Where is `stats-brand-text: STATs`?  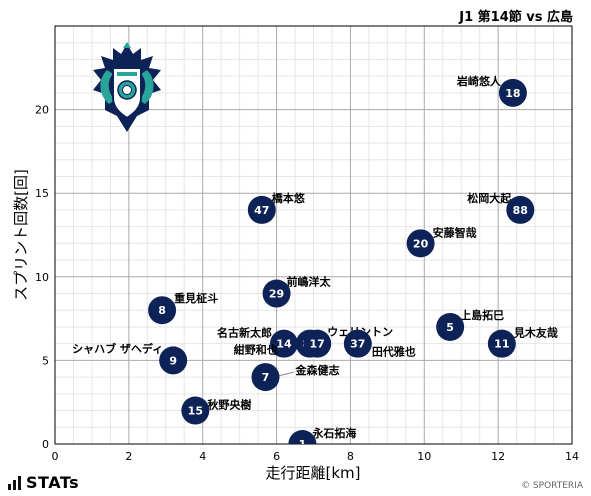 stats-brand-text: STATs is located at coordinates (53, 482).